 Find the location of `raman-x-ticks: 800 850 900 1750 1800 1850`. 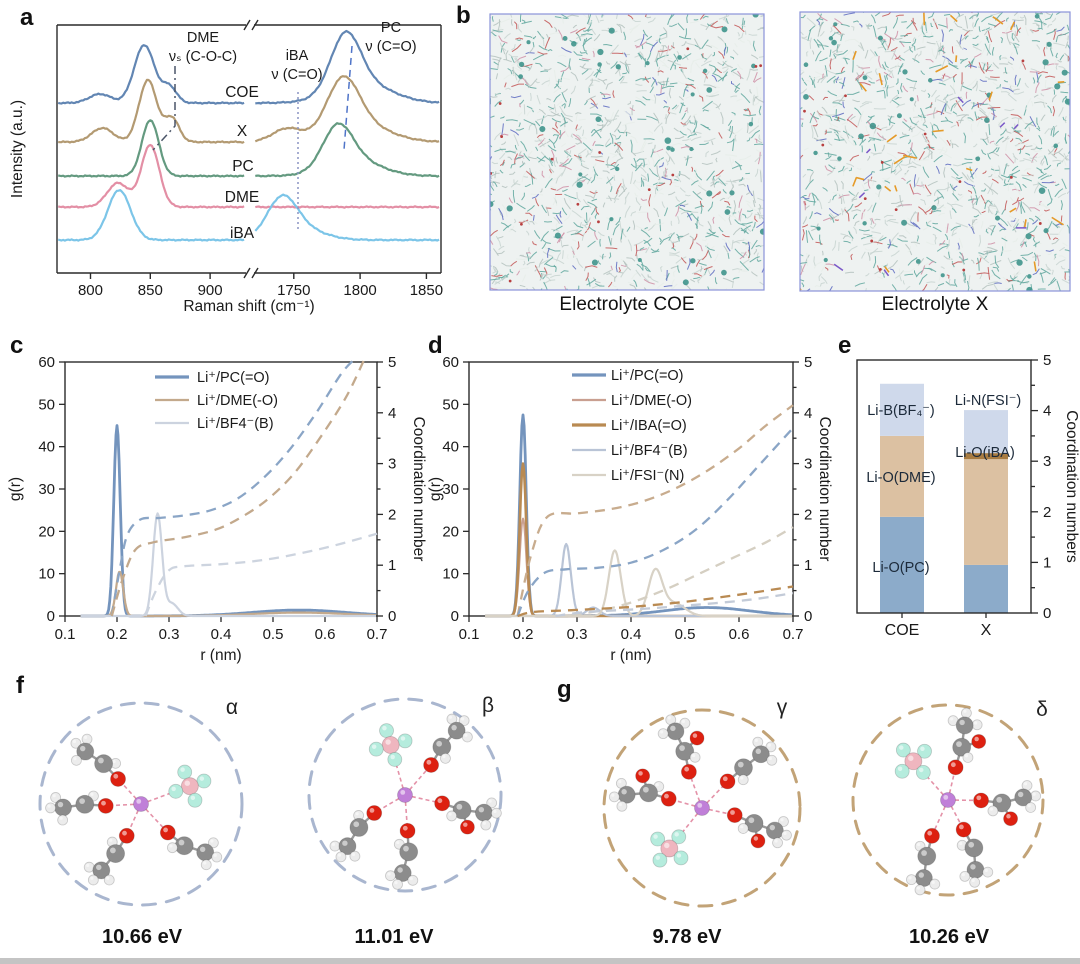

raman-x-ticks: 800 850 900 1750 1800 1850 is located at coordinates (260, 286).